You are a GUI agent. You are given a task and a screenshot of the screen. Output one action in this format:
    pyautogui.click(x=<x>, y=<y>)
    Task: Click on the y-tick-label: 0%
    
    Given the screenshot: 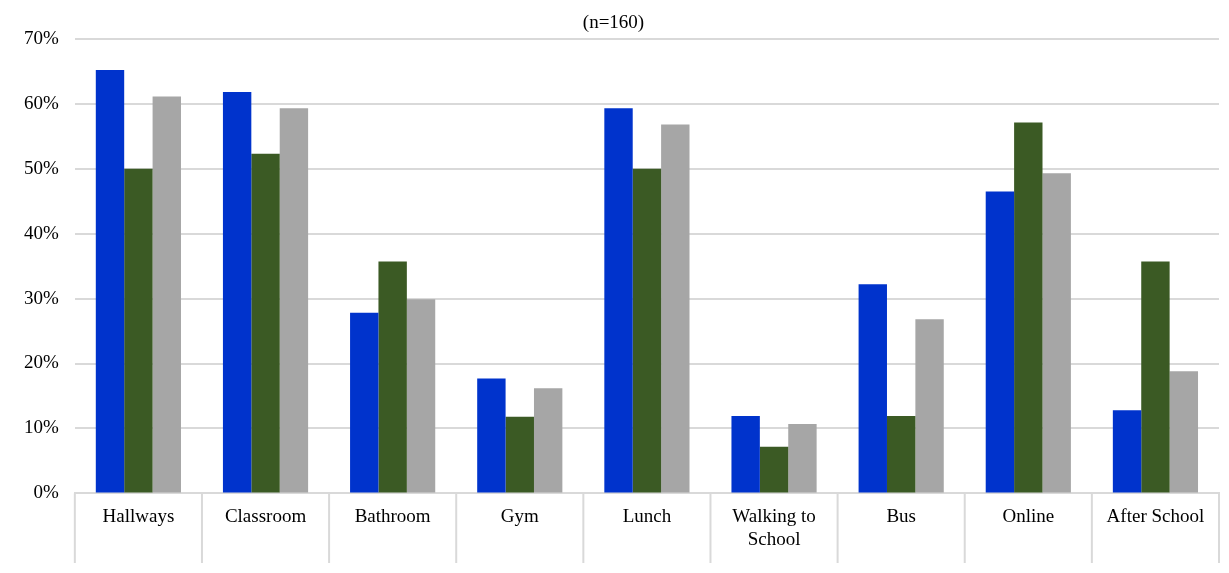 What is the action you would take?
    pyautogui.click(x=46, y=492)
    